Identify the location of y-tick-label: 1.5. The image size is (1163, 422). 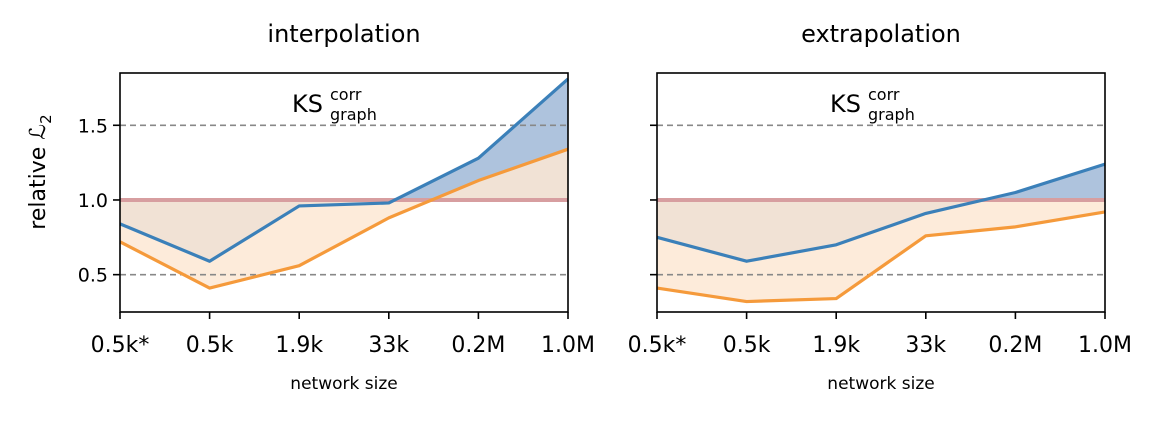
(93, 126).